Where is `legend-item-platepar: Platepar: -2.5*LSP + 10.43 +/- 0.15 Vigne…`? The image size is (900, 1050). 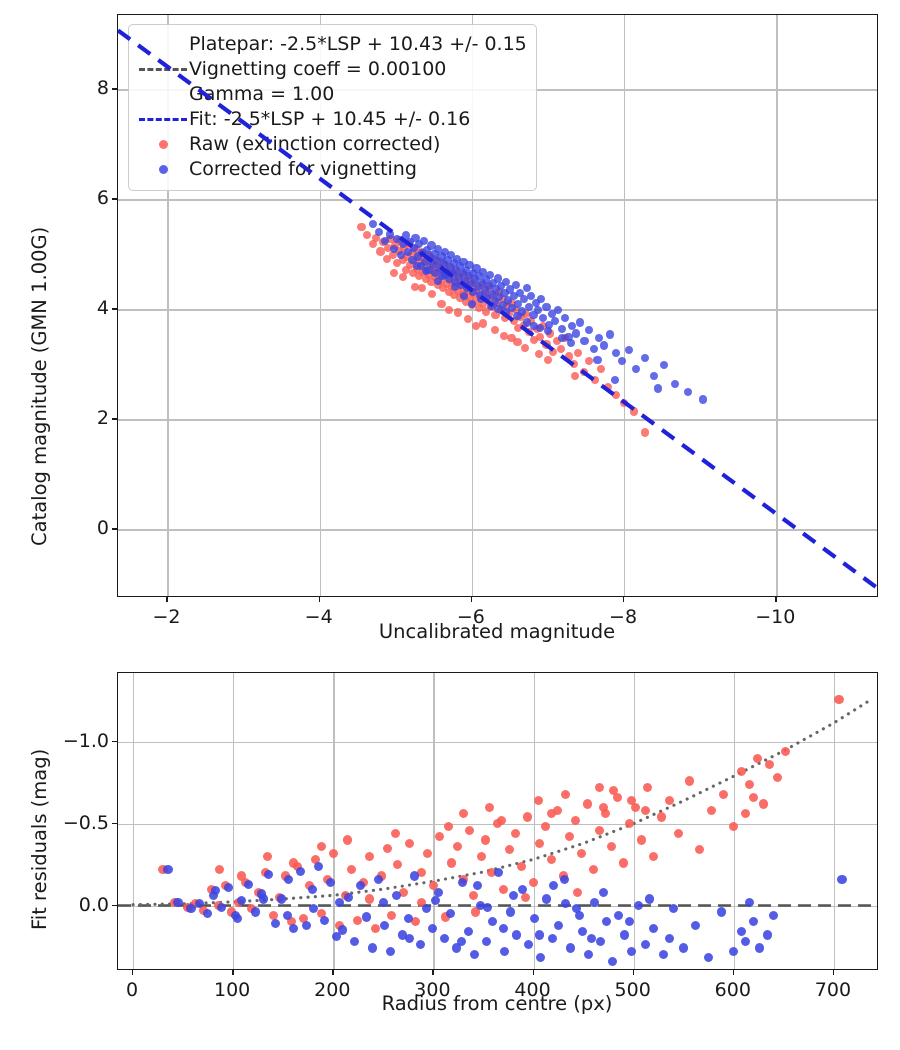 legend-item-platepar: Platepar: -2.5*LSP + 10.43 +/- 0.15 Vigne… is located at coordinates (332, 69).